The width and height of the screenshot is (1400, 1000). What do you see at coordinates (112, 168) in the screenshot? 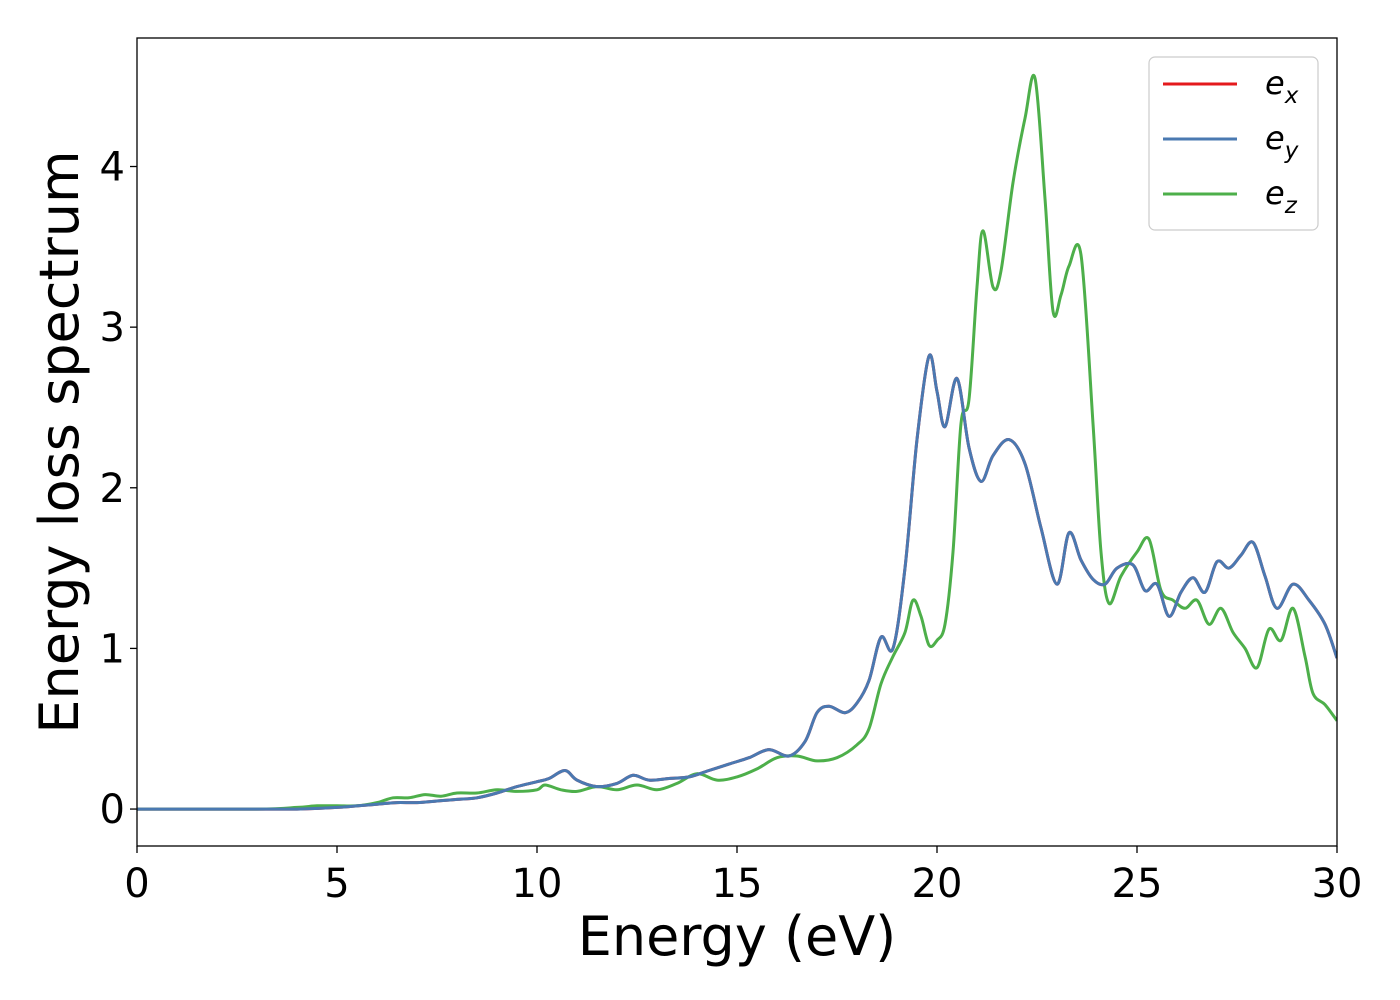
I see `y-tick-label: 4` at bounding box center [112, 168].